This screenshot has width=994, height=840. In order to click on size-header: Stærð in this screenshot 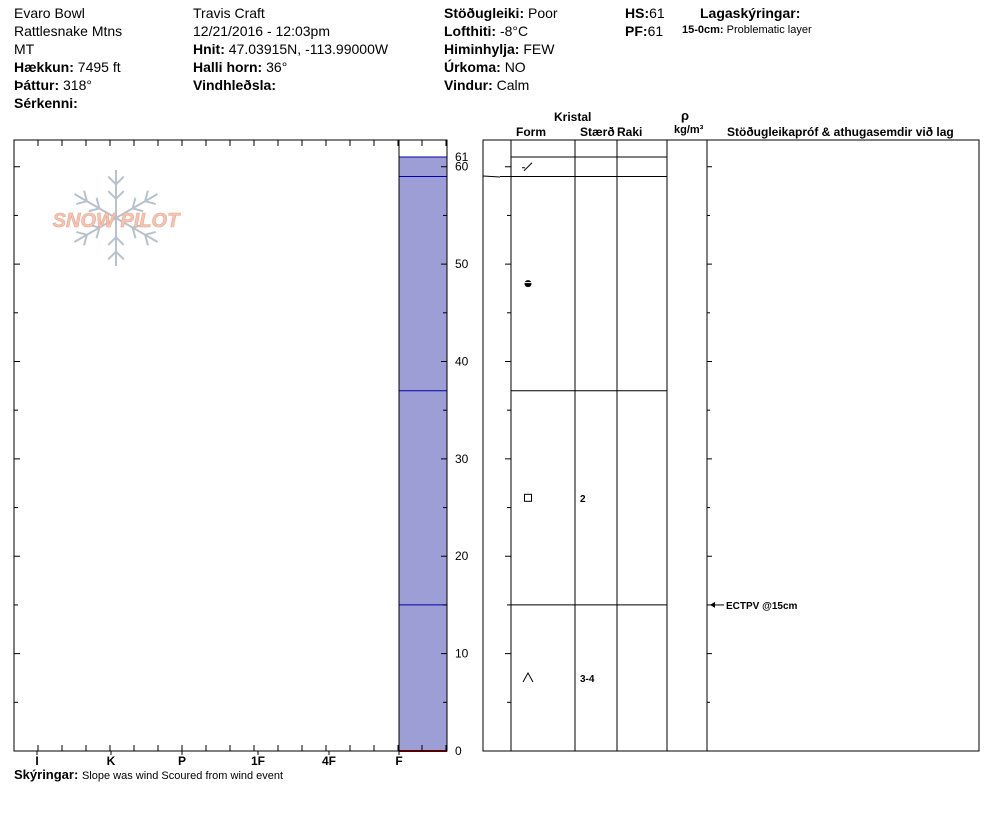, I will do `click(597, 132)`.